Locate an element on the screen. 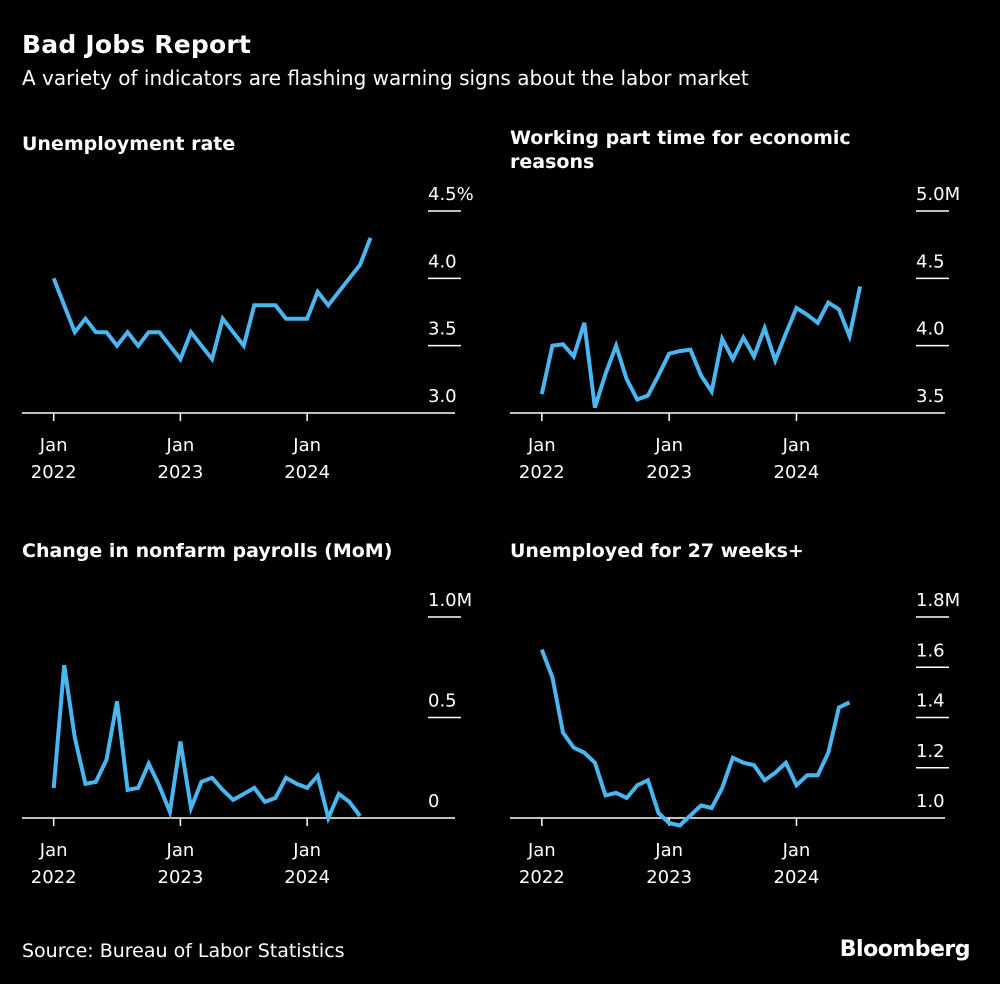  y-tick-label: 1.4 is located at coordinates (930, 701).